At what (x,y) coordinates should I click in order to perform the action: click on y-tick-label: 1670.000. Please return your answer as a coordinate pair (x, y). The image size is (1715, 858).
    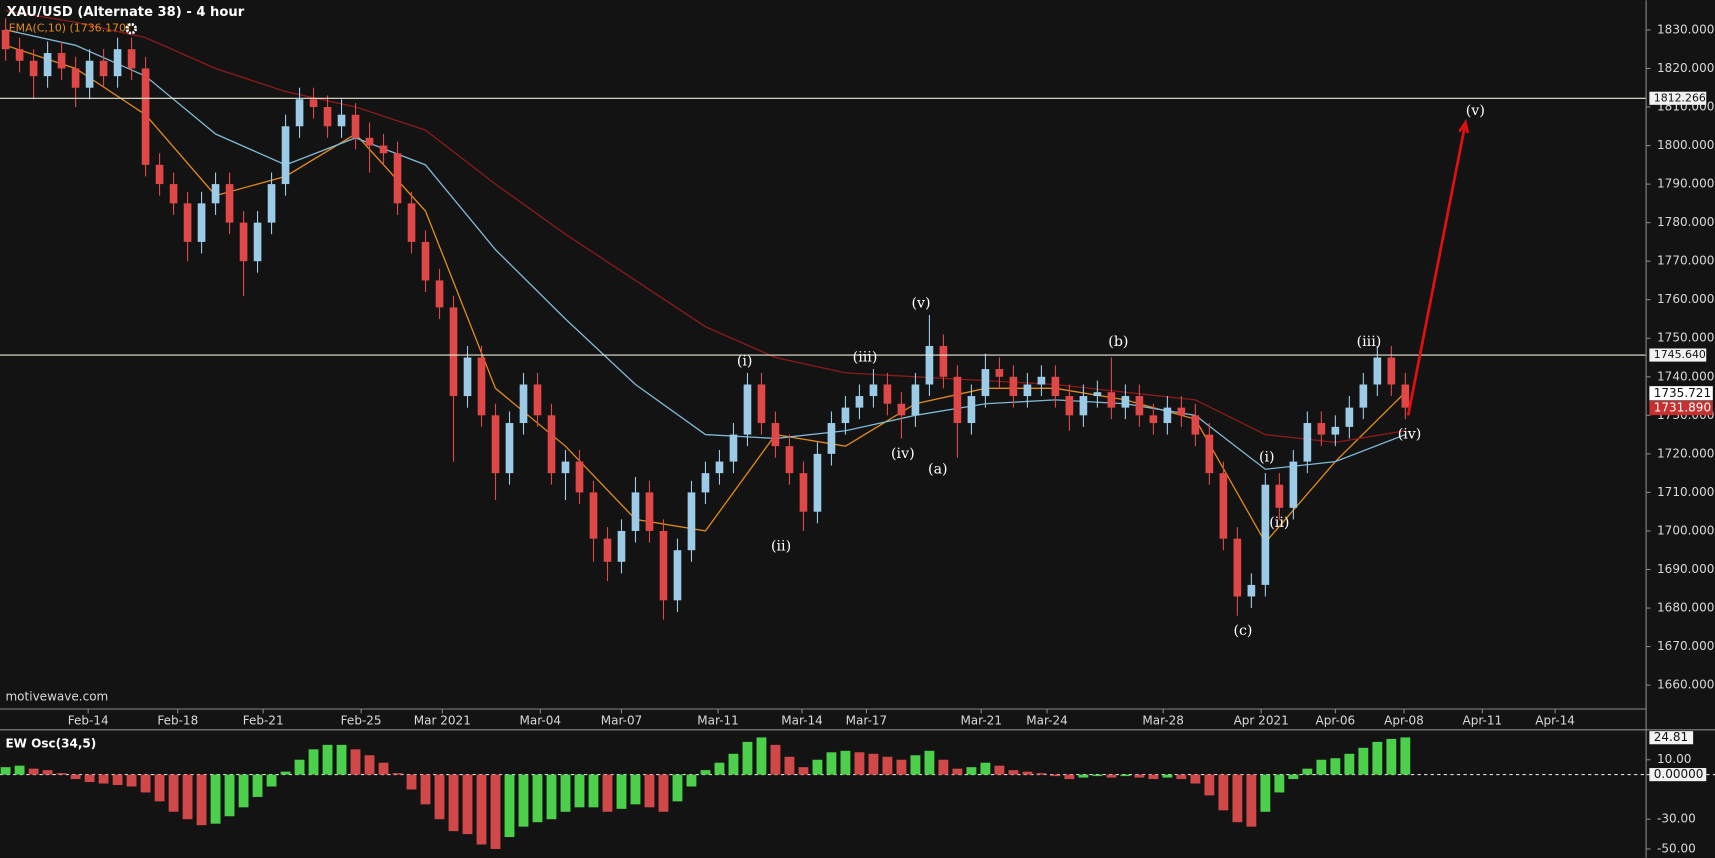
    Looking at the image, I should click on (1685, 646).